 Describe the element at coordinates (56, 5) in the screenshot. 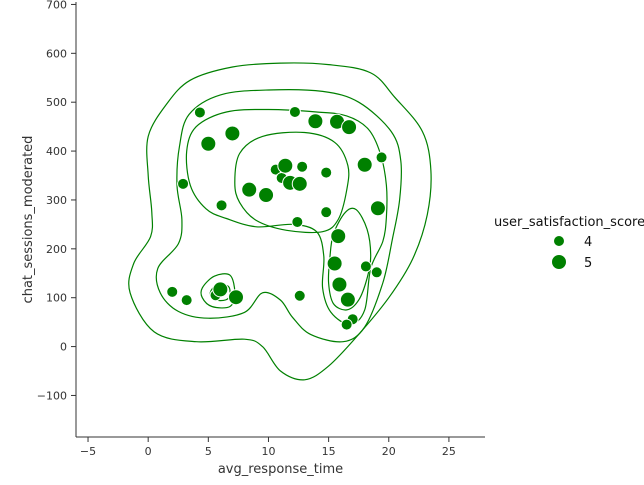

I see `y-tick-label: 700` at that location.